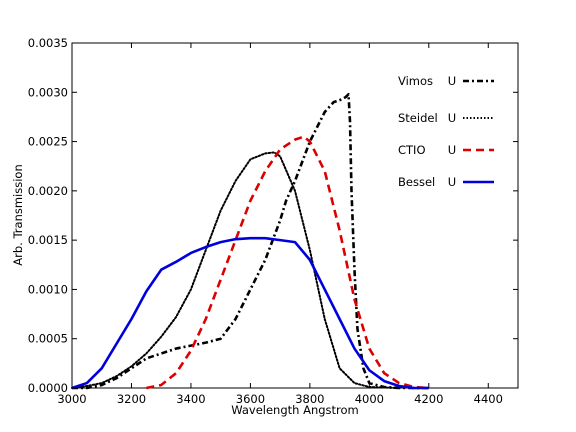  Describe the element at coordinates (48, 240) in the screenshot. I see `y-tick-label: 0.0015` at that location.